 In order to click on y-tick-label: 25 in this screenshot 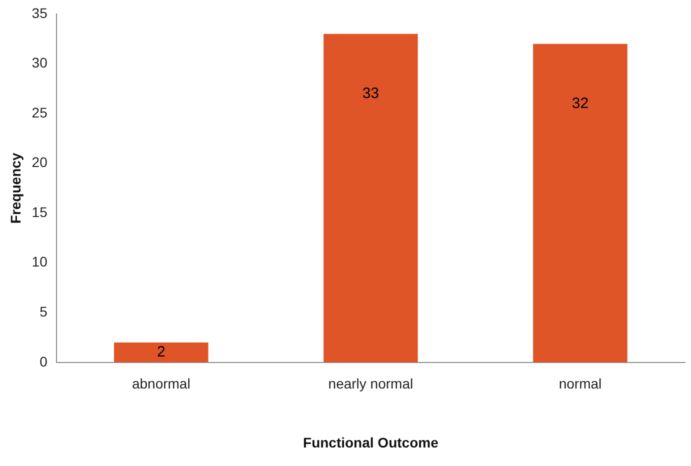, I will do `click(40, 112)`.